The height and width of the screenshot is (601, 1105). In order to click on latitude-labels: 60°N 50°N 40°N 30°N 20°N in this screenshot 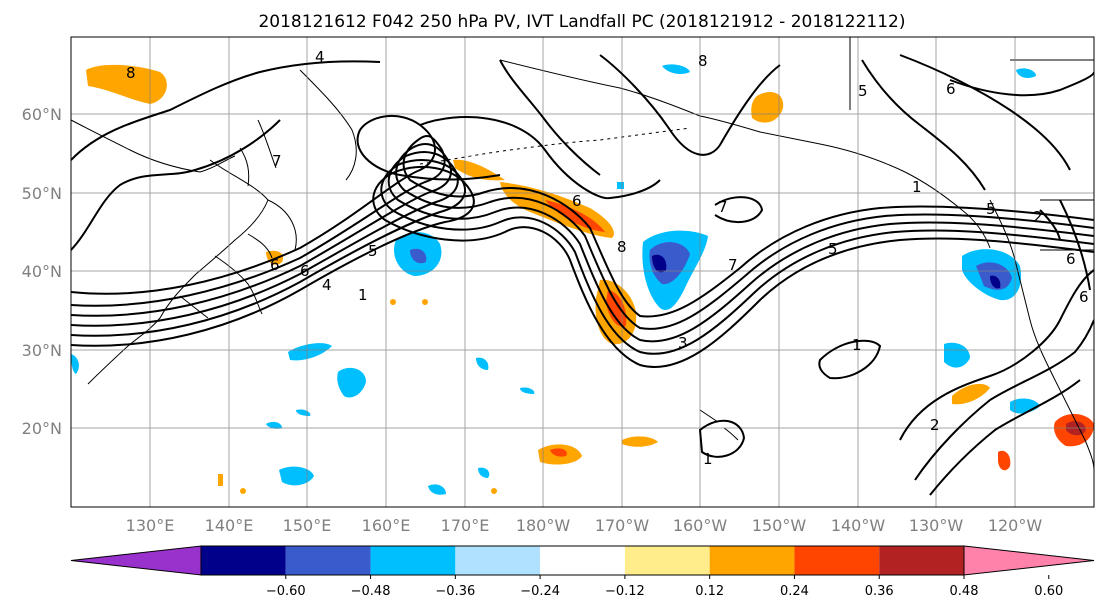, I will do `click(42, 271)`.